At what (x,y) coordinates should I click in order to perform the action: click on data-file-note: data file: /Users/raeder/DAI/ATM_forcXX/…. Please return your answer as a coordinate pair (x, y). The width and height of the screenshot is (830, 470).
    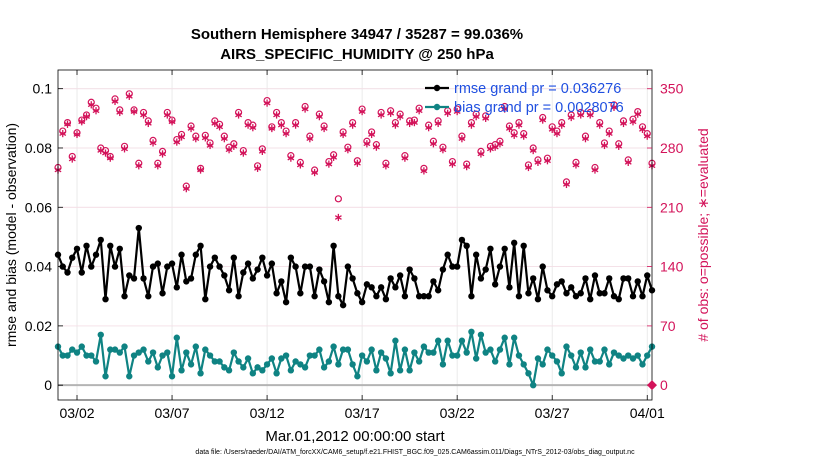
    Looking at the image, I should click on (415, 452).